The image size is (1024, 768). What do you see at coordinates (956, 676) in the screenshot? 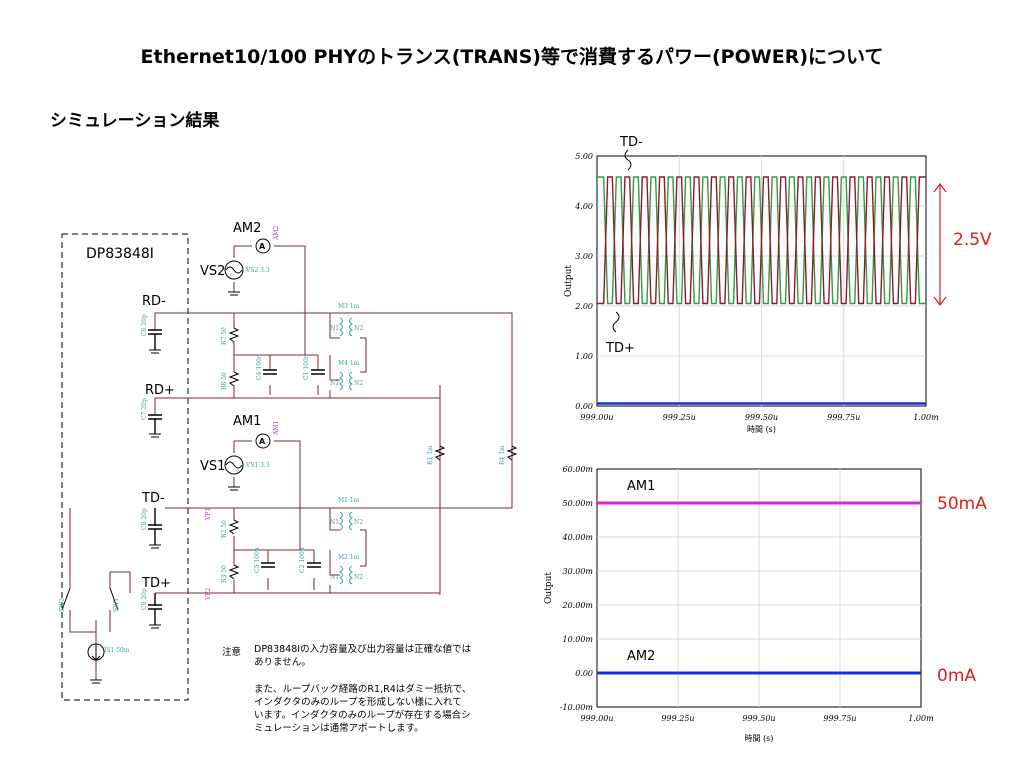
I see `annotation-am2-value: 0mA` at bounding box center [956, 676].